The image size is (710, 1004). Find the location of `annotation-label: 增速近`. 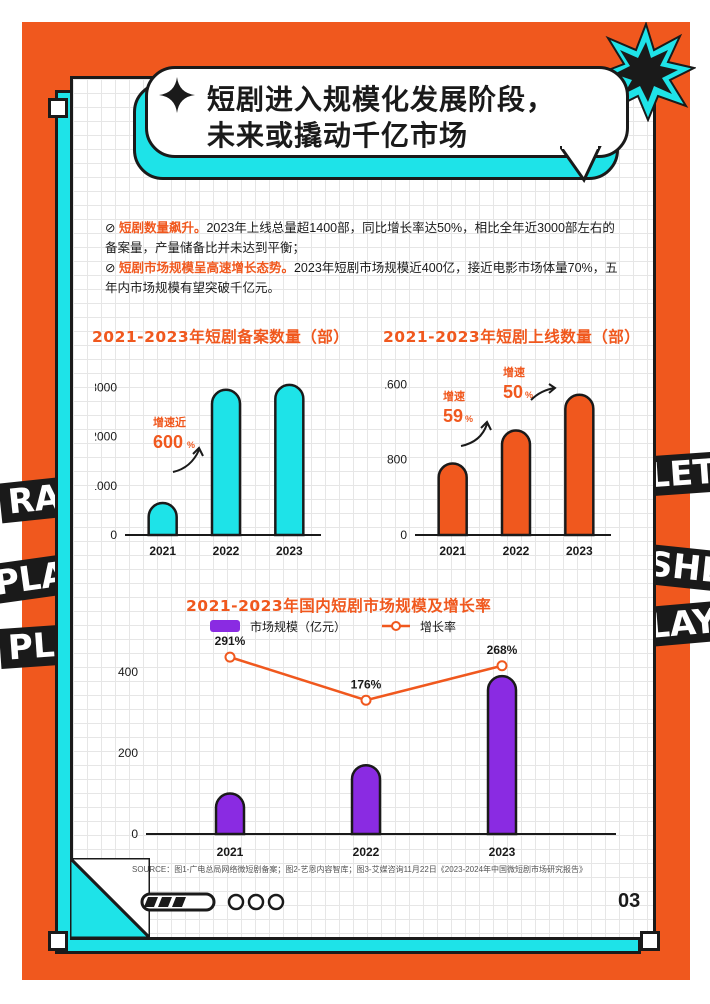

annotation-label: 增速近 is located at coordinates (169, 422).